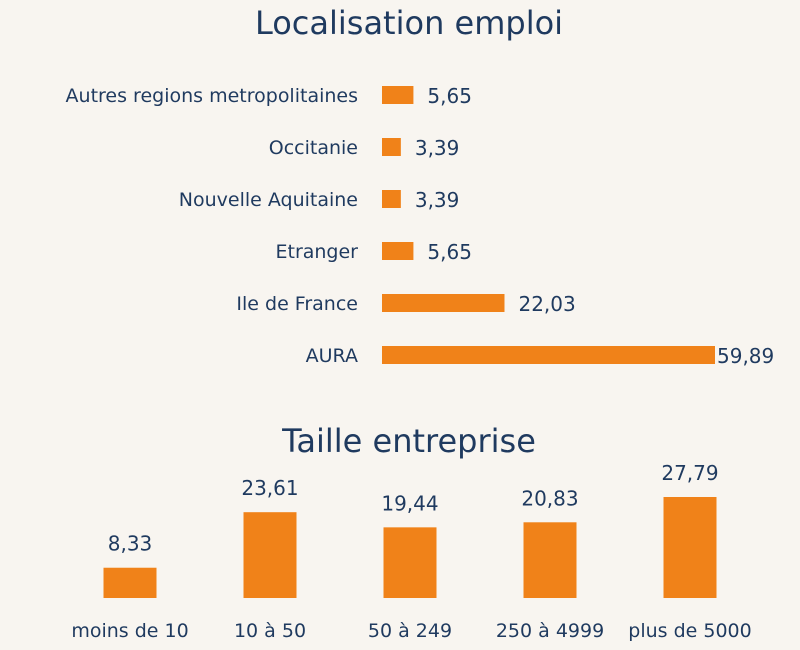  I want to click on category-label-etranger: Etranger, so click(316, 252).